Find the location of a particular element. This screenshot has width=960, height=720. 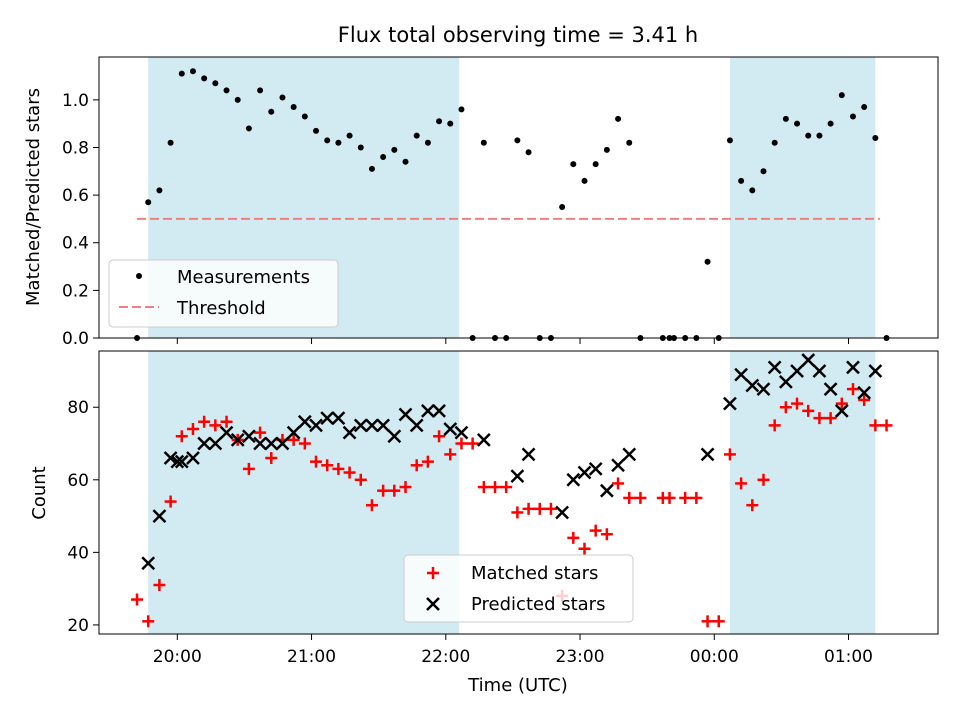

y-axis-label-top: Matched/Predicted stars is located at coordinates (33, 197).